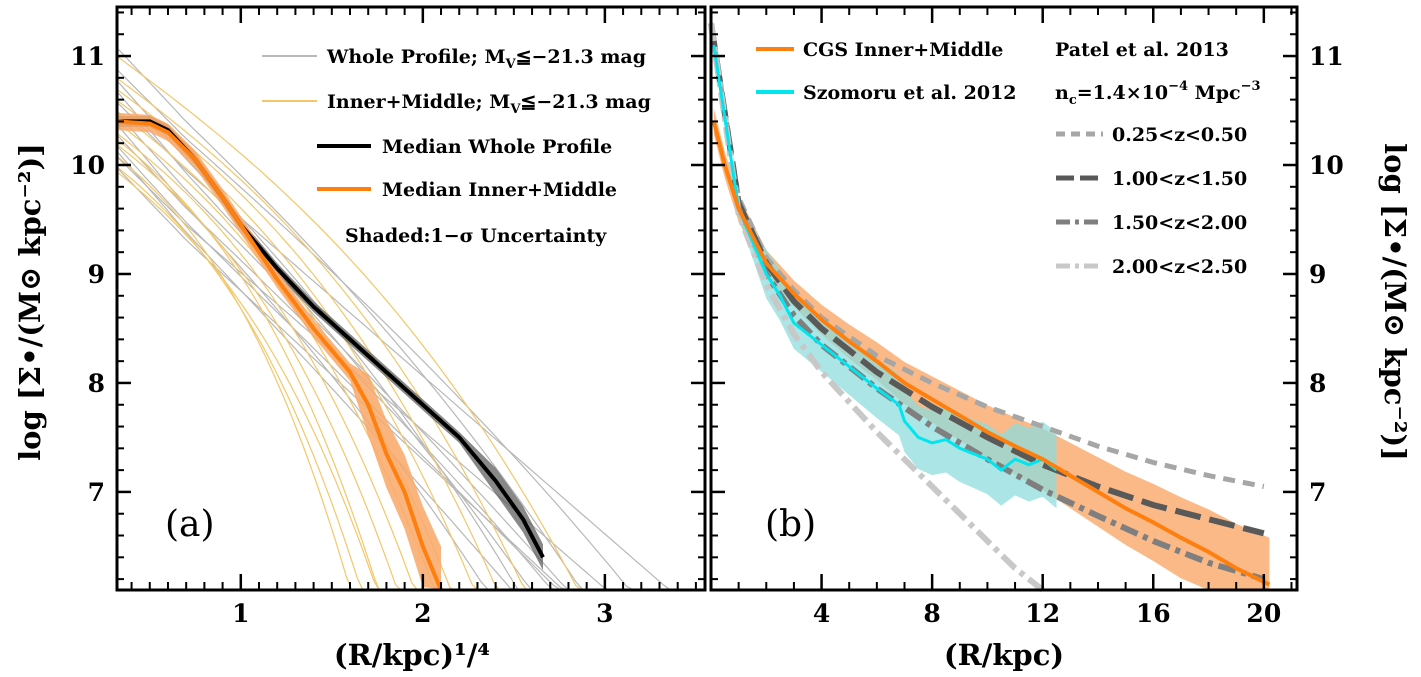 Image resolution: width=1421 pixels, height=677 pixels. What do you see at coordinates (790, 524) in the screenshot?
I see `panel-b-label: (b)` at bounding box center [790, 524].